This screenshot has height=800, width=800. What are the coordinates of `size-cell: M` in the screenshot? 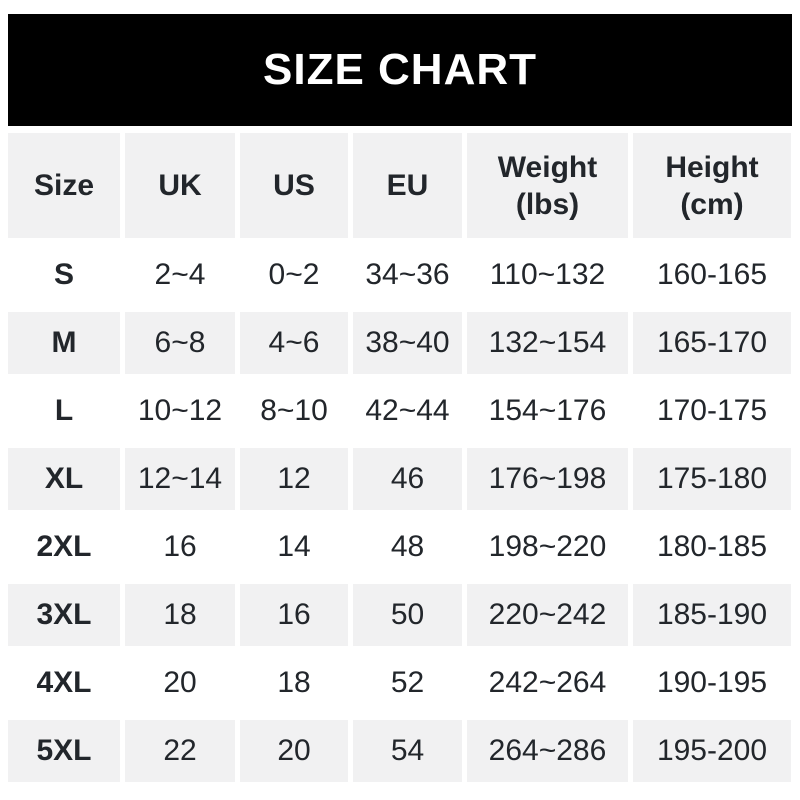 It's located at (64, 343).